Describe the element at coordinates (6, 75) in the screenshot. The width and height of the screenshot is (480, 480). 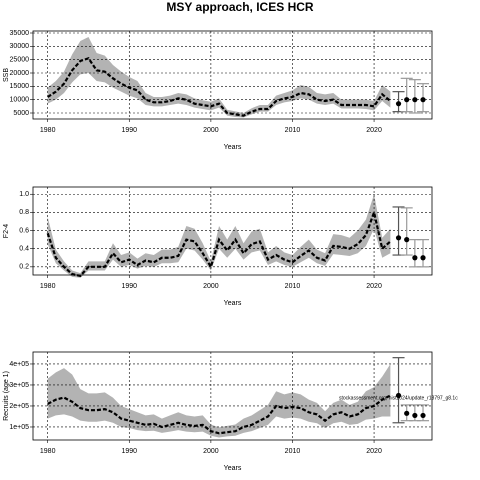
I see `y-axis-label: SSB` at that location.